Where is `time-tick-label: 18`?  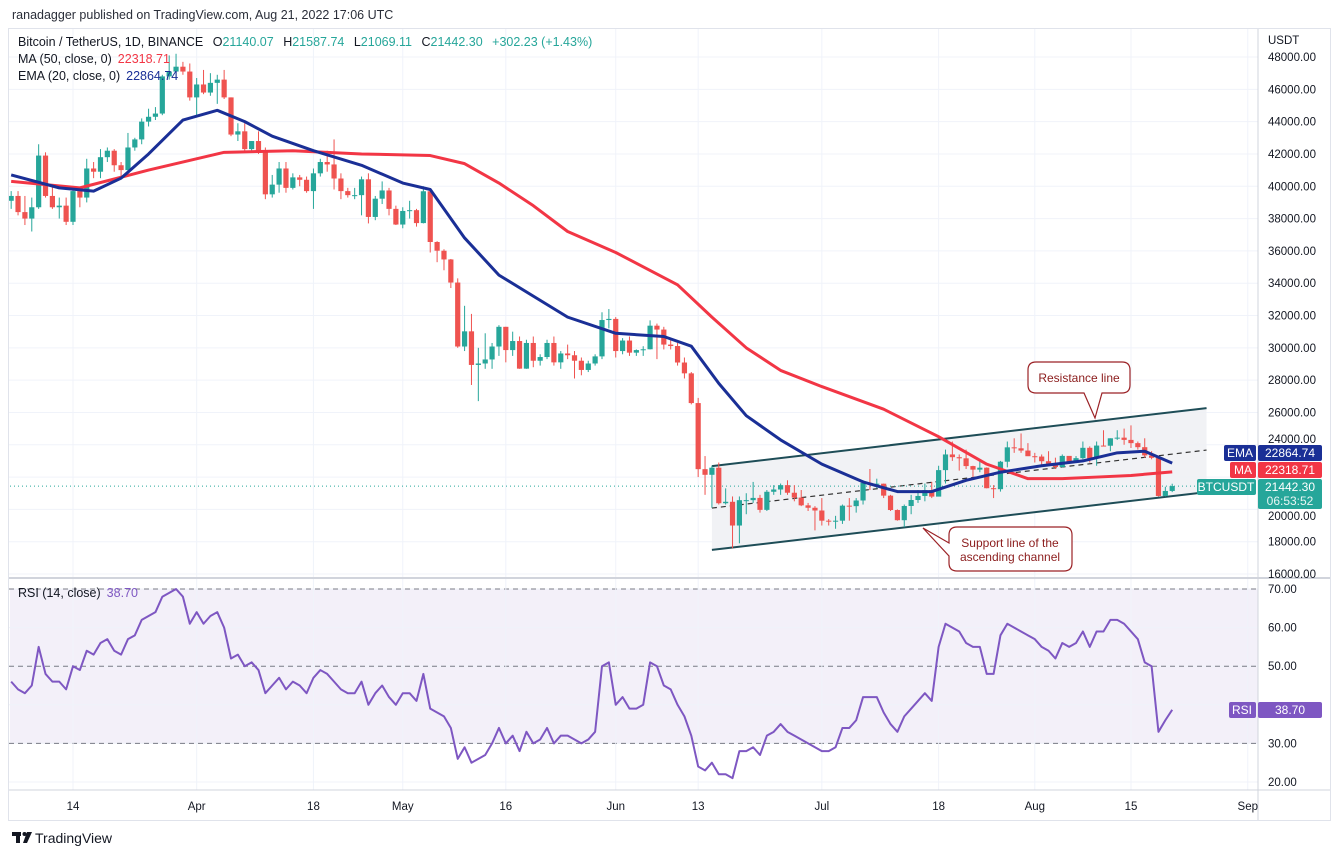 time-tick-label: 18 is located at coordinates (313, 807).